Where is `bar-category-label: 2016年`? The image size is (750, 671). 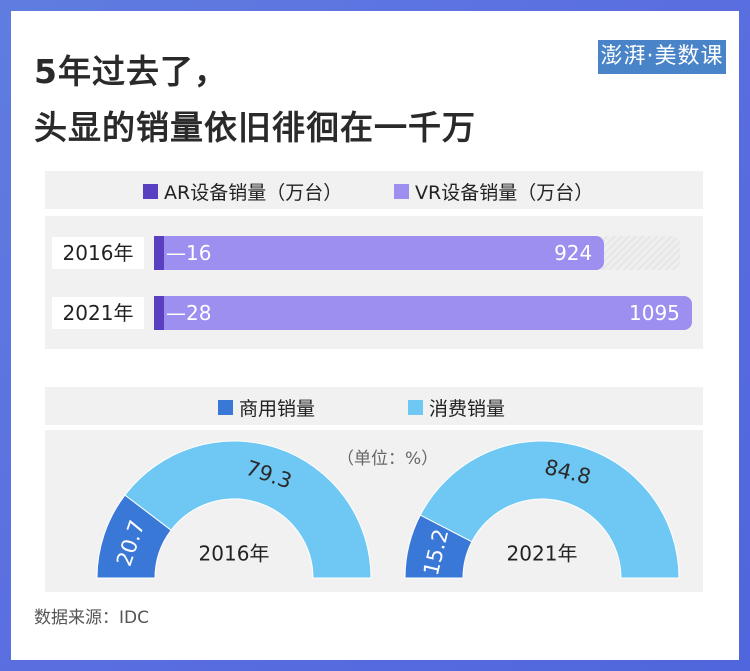
bar-category-label: 2016年 is located at coordinates (98, 253).